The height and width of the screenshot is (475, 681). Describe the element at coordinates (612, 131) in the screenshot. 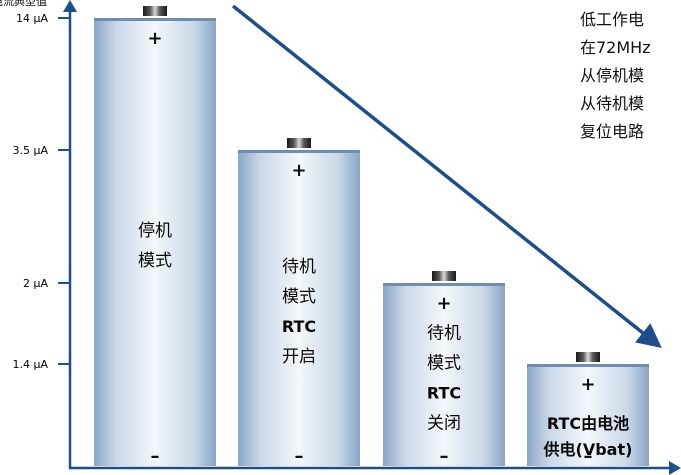

I see `note-line: 复位电路` at that location.